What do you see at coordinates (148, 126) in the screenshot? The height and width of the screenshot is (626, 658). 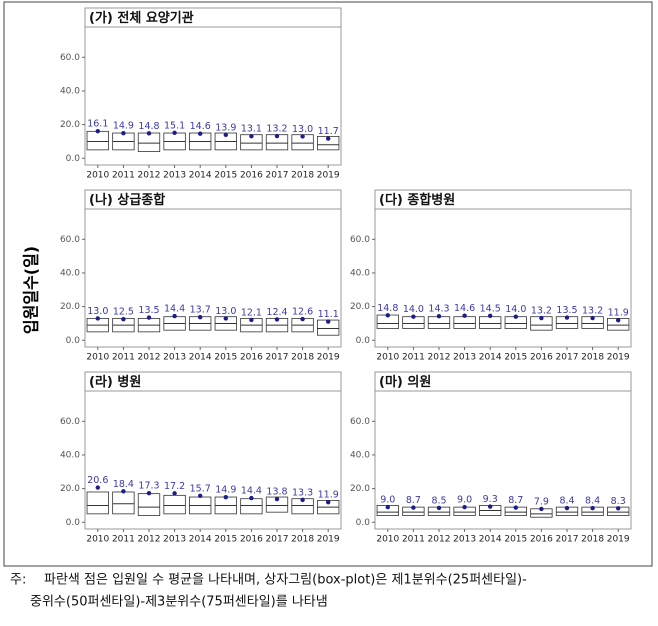 I see `mean-label: 14.8` at bounding box center [148, 126].